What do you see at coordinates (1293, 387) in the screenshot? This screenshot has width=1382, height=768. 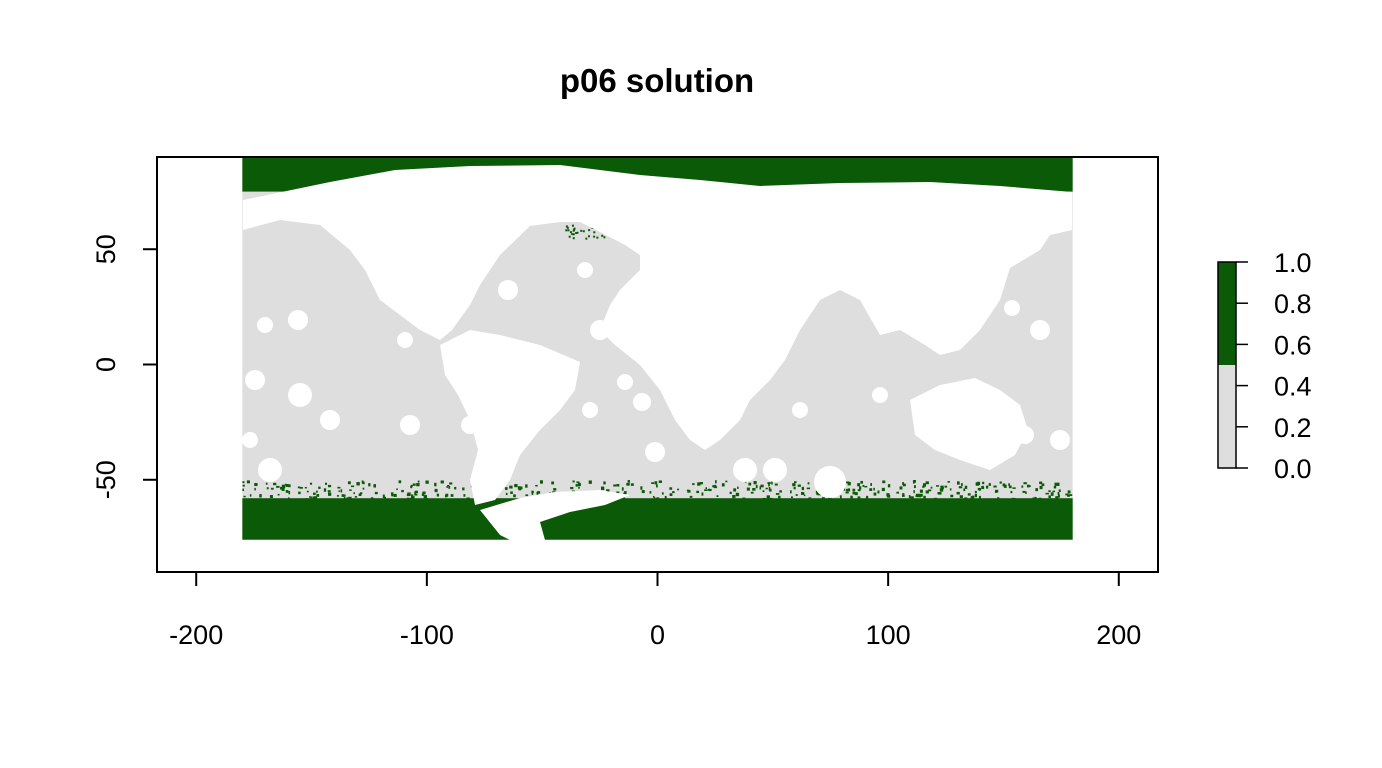 I see `legend-tick-label: 0.4` at bounding box center [1293, 387].